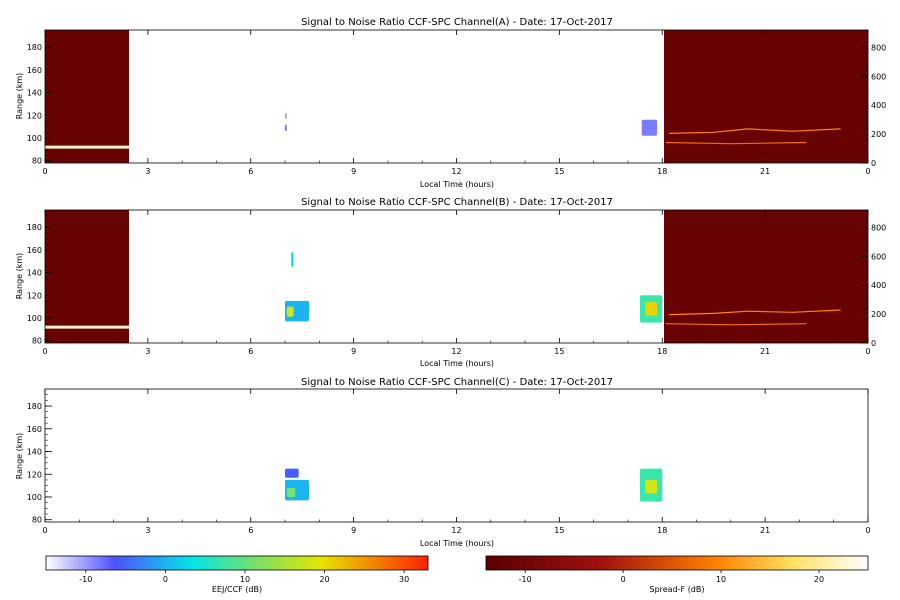  I want to click on panel-b-xlabel: Local Time (hours), so click(457, 363).